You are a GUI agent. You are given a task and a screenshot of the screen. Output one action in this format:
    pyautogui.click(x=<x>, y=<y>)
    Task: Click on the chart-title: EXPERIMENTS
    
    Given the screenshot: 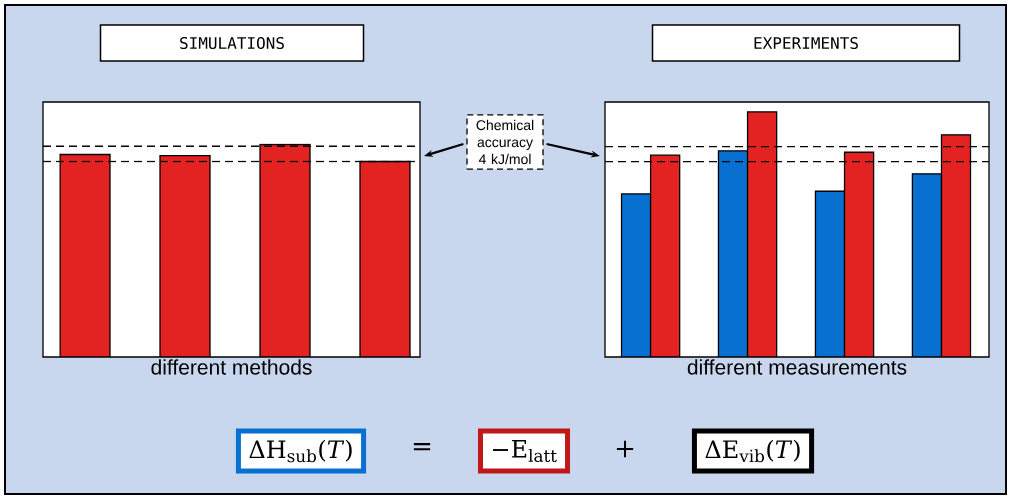 What is the action you would take?
    pyautogui.click(x=806, y=43)
    